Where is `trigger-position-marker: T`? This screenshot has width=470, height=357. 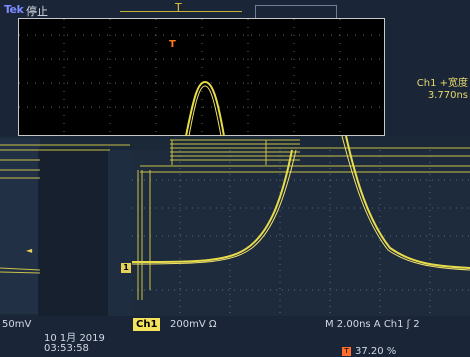 trigger-position-marker: T is located at coordinates (178, 7).